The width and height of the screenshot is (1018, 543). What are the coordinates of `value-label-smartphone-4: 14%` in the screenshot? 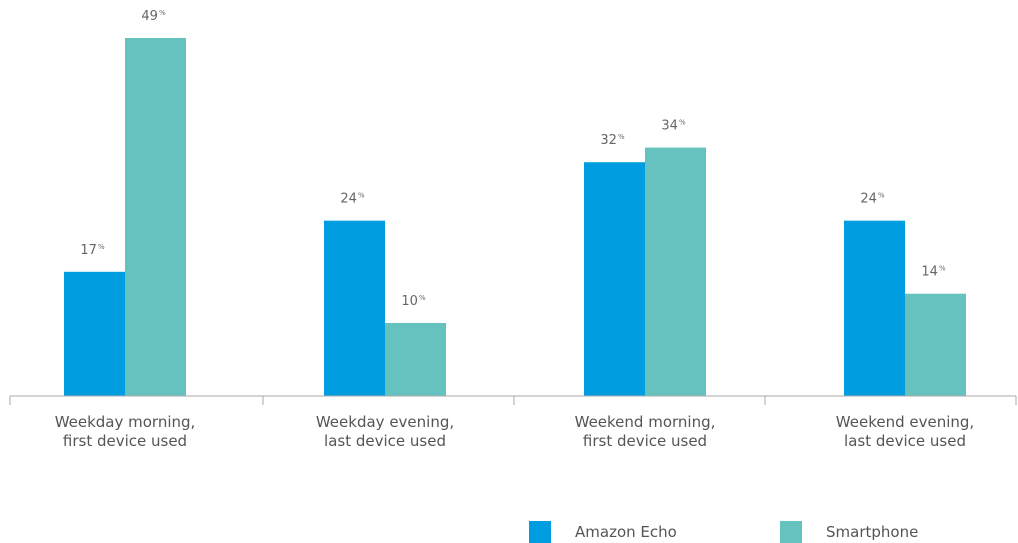 It's located at (933, 272).